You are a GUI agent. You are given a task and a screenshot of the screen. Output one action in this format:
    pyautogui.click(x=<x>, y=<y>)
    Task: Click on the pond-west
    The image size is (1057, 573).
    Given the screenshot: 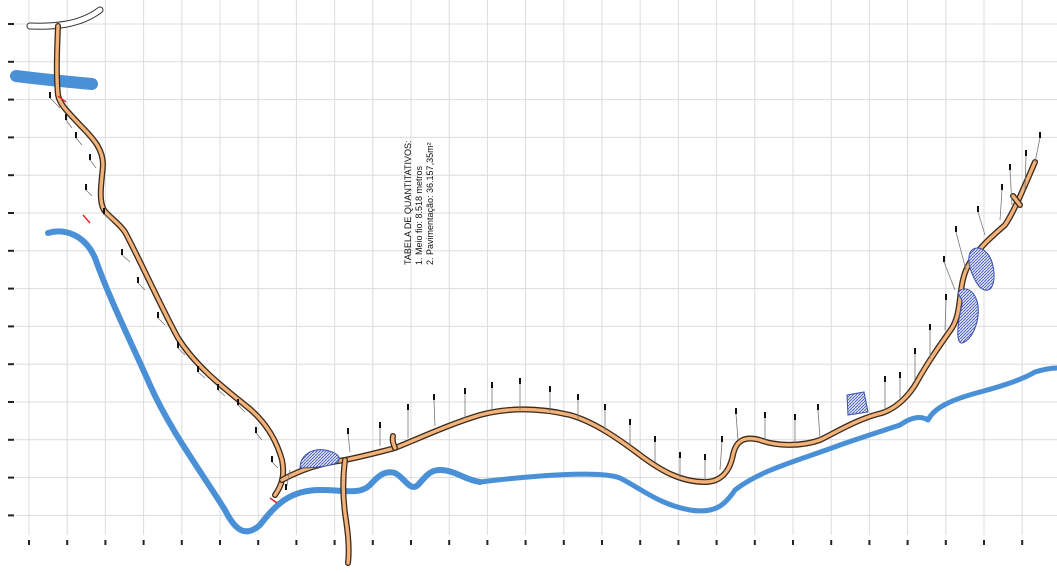 What is the action you would take?
    pyautogui.click(x=319, y=459)
    